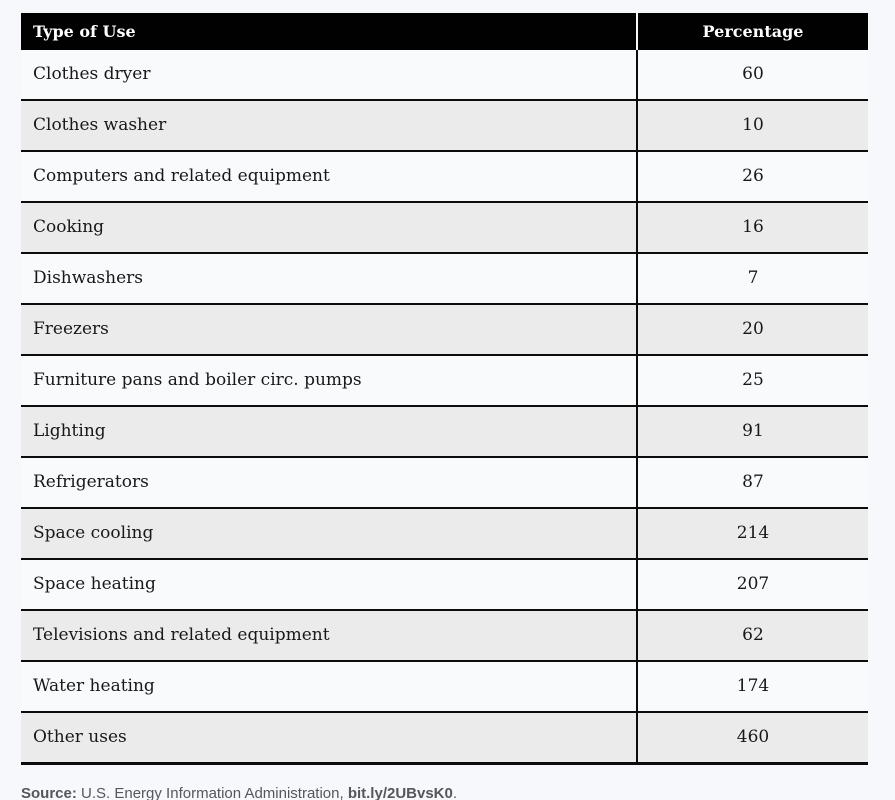  I want to click on table-row: Lighting 91, so click(444, 431).